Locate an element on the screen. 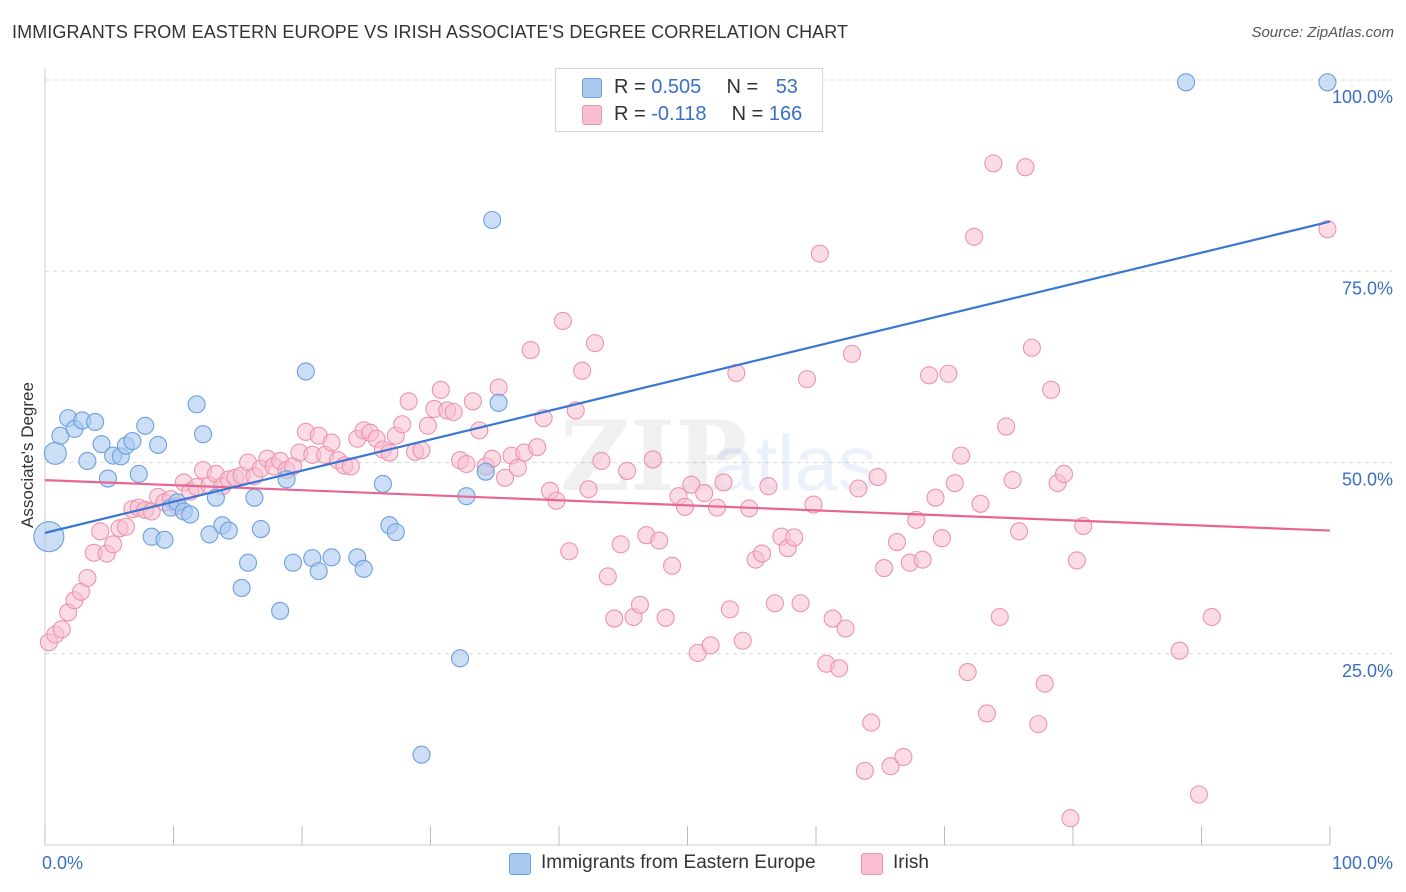 Image resolution: width=1406 pixels, height=892 pixels. series-legend-eastern-europe: Immigrants from Eastern Europe is located at coordinates (674, 864).